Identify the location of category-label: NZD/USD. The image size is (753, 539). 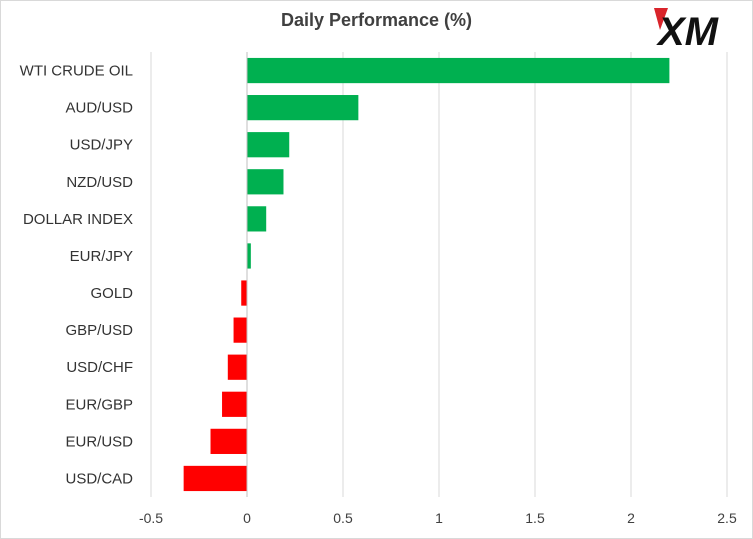
(99, 182).